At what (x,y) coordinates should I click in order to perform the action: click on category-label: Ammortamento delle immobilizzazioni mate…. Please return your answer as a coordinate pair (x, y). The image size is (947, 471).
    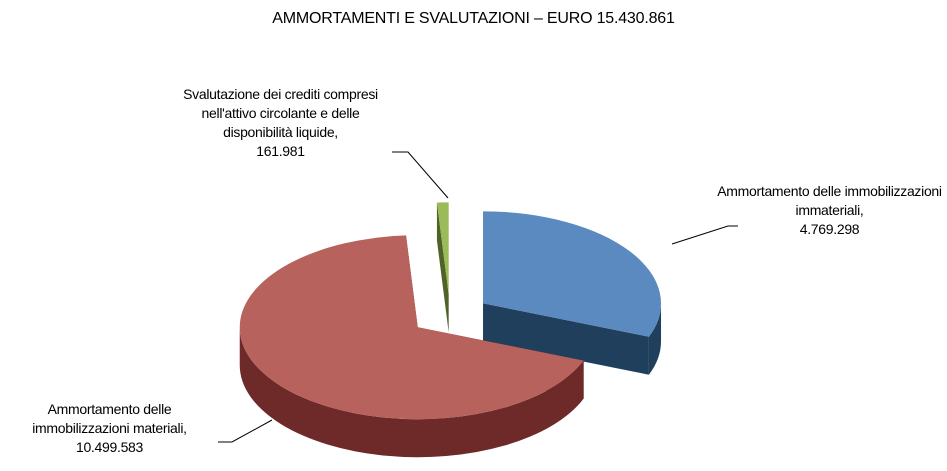
    Looking at the image, I should click on (109, 418).